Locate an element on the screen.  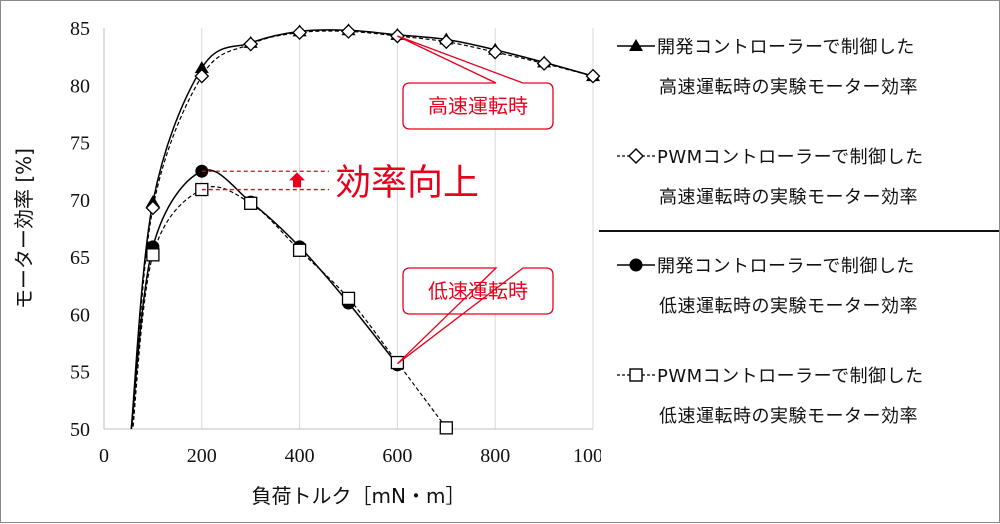
low-speed-label: 低速運転時 is located at coordinates (478, 291).